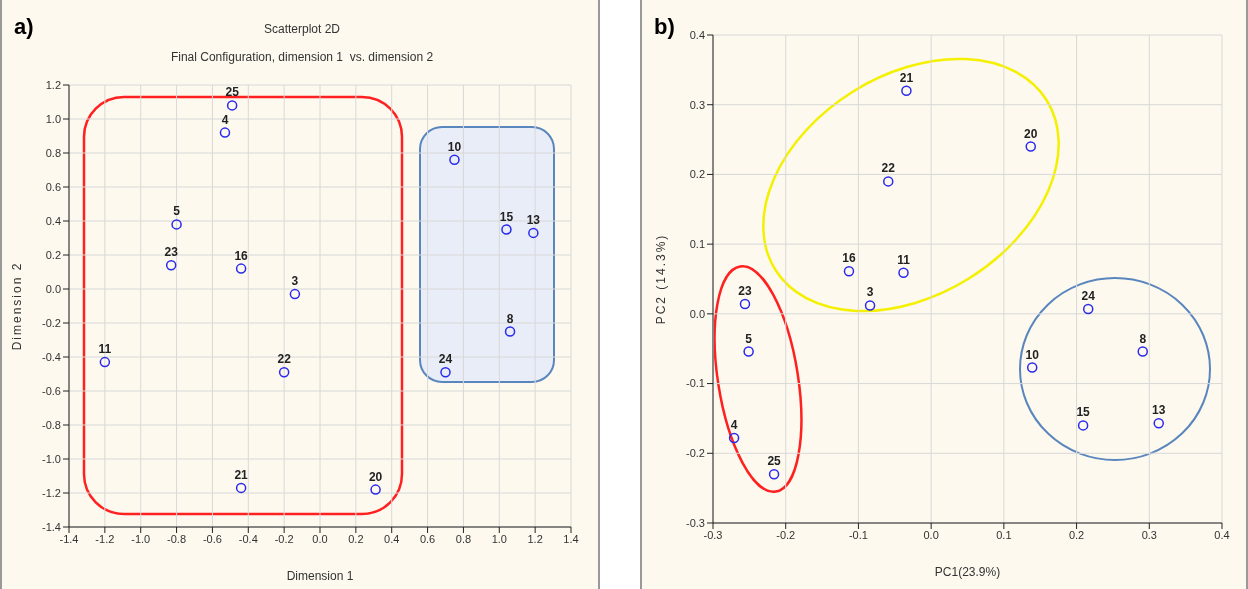 This screenshot has width=1248, height=589. Describe the element at coordinates (51, 356) in the screenshot. I see `y-tick-label: -0.4` at that location.